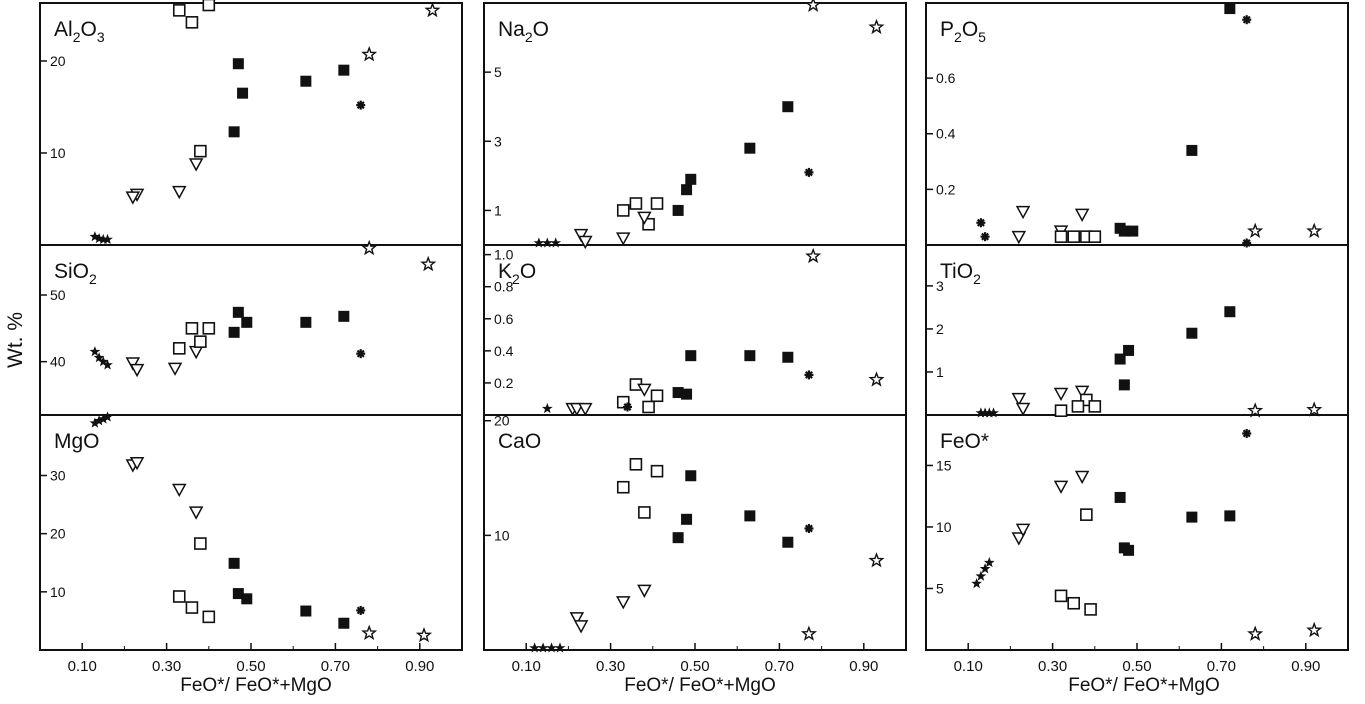 Image resolution: width=1365 pixels, height=704 pixels. I want to click on y-tick-label: 20, so click(58, 534).